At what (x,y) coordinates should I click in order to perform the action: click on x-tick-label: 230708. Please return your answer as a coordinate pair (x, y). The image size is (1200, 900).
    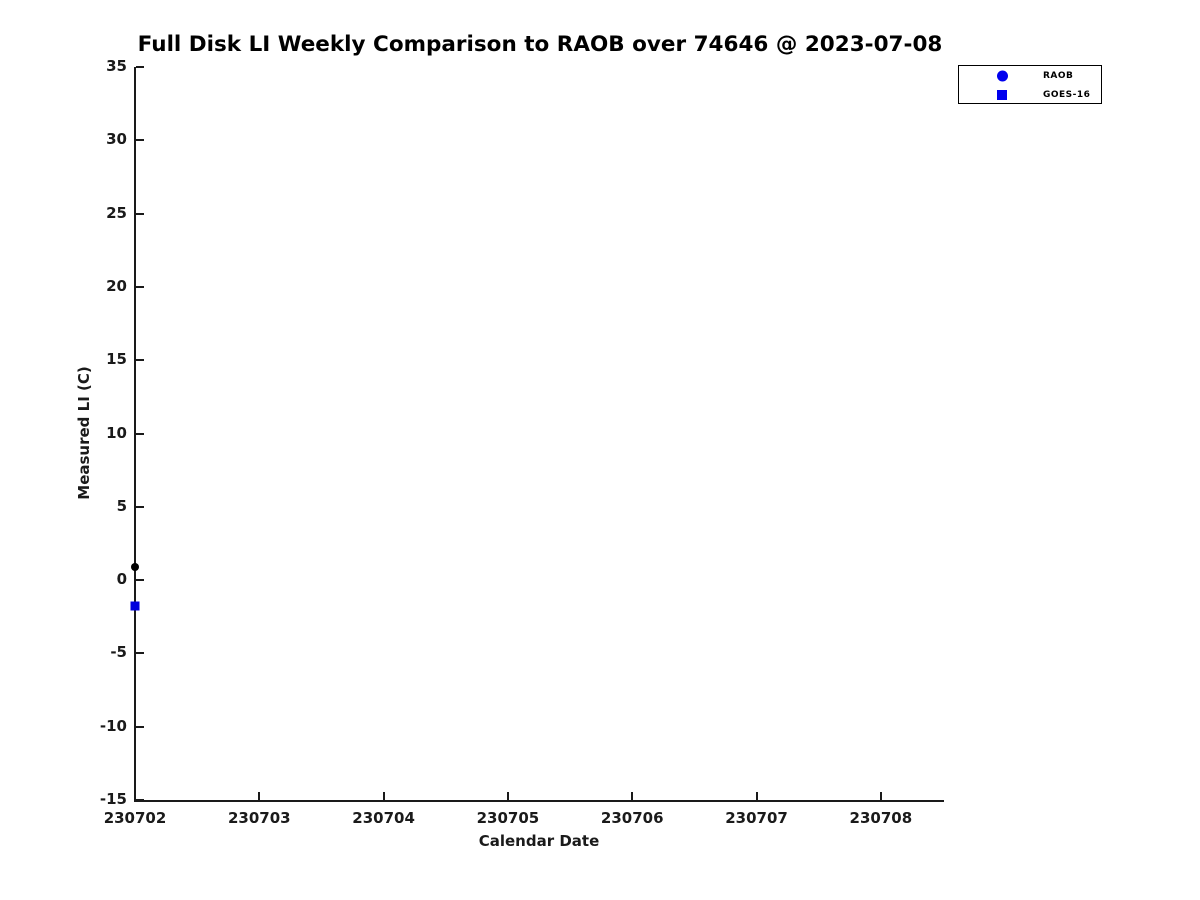
    Looking at the image, I should click on (881, 818).